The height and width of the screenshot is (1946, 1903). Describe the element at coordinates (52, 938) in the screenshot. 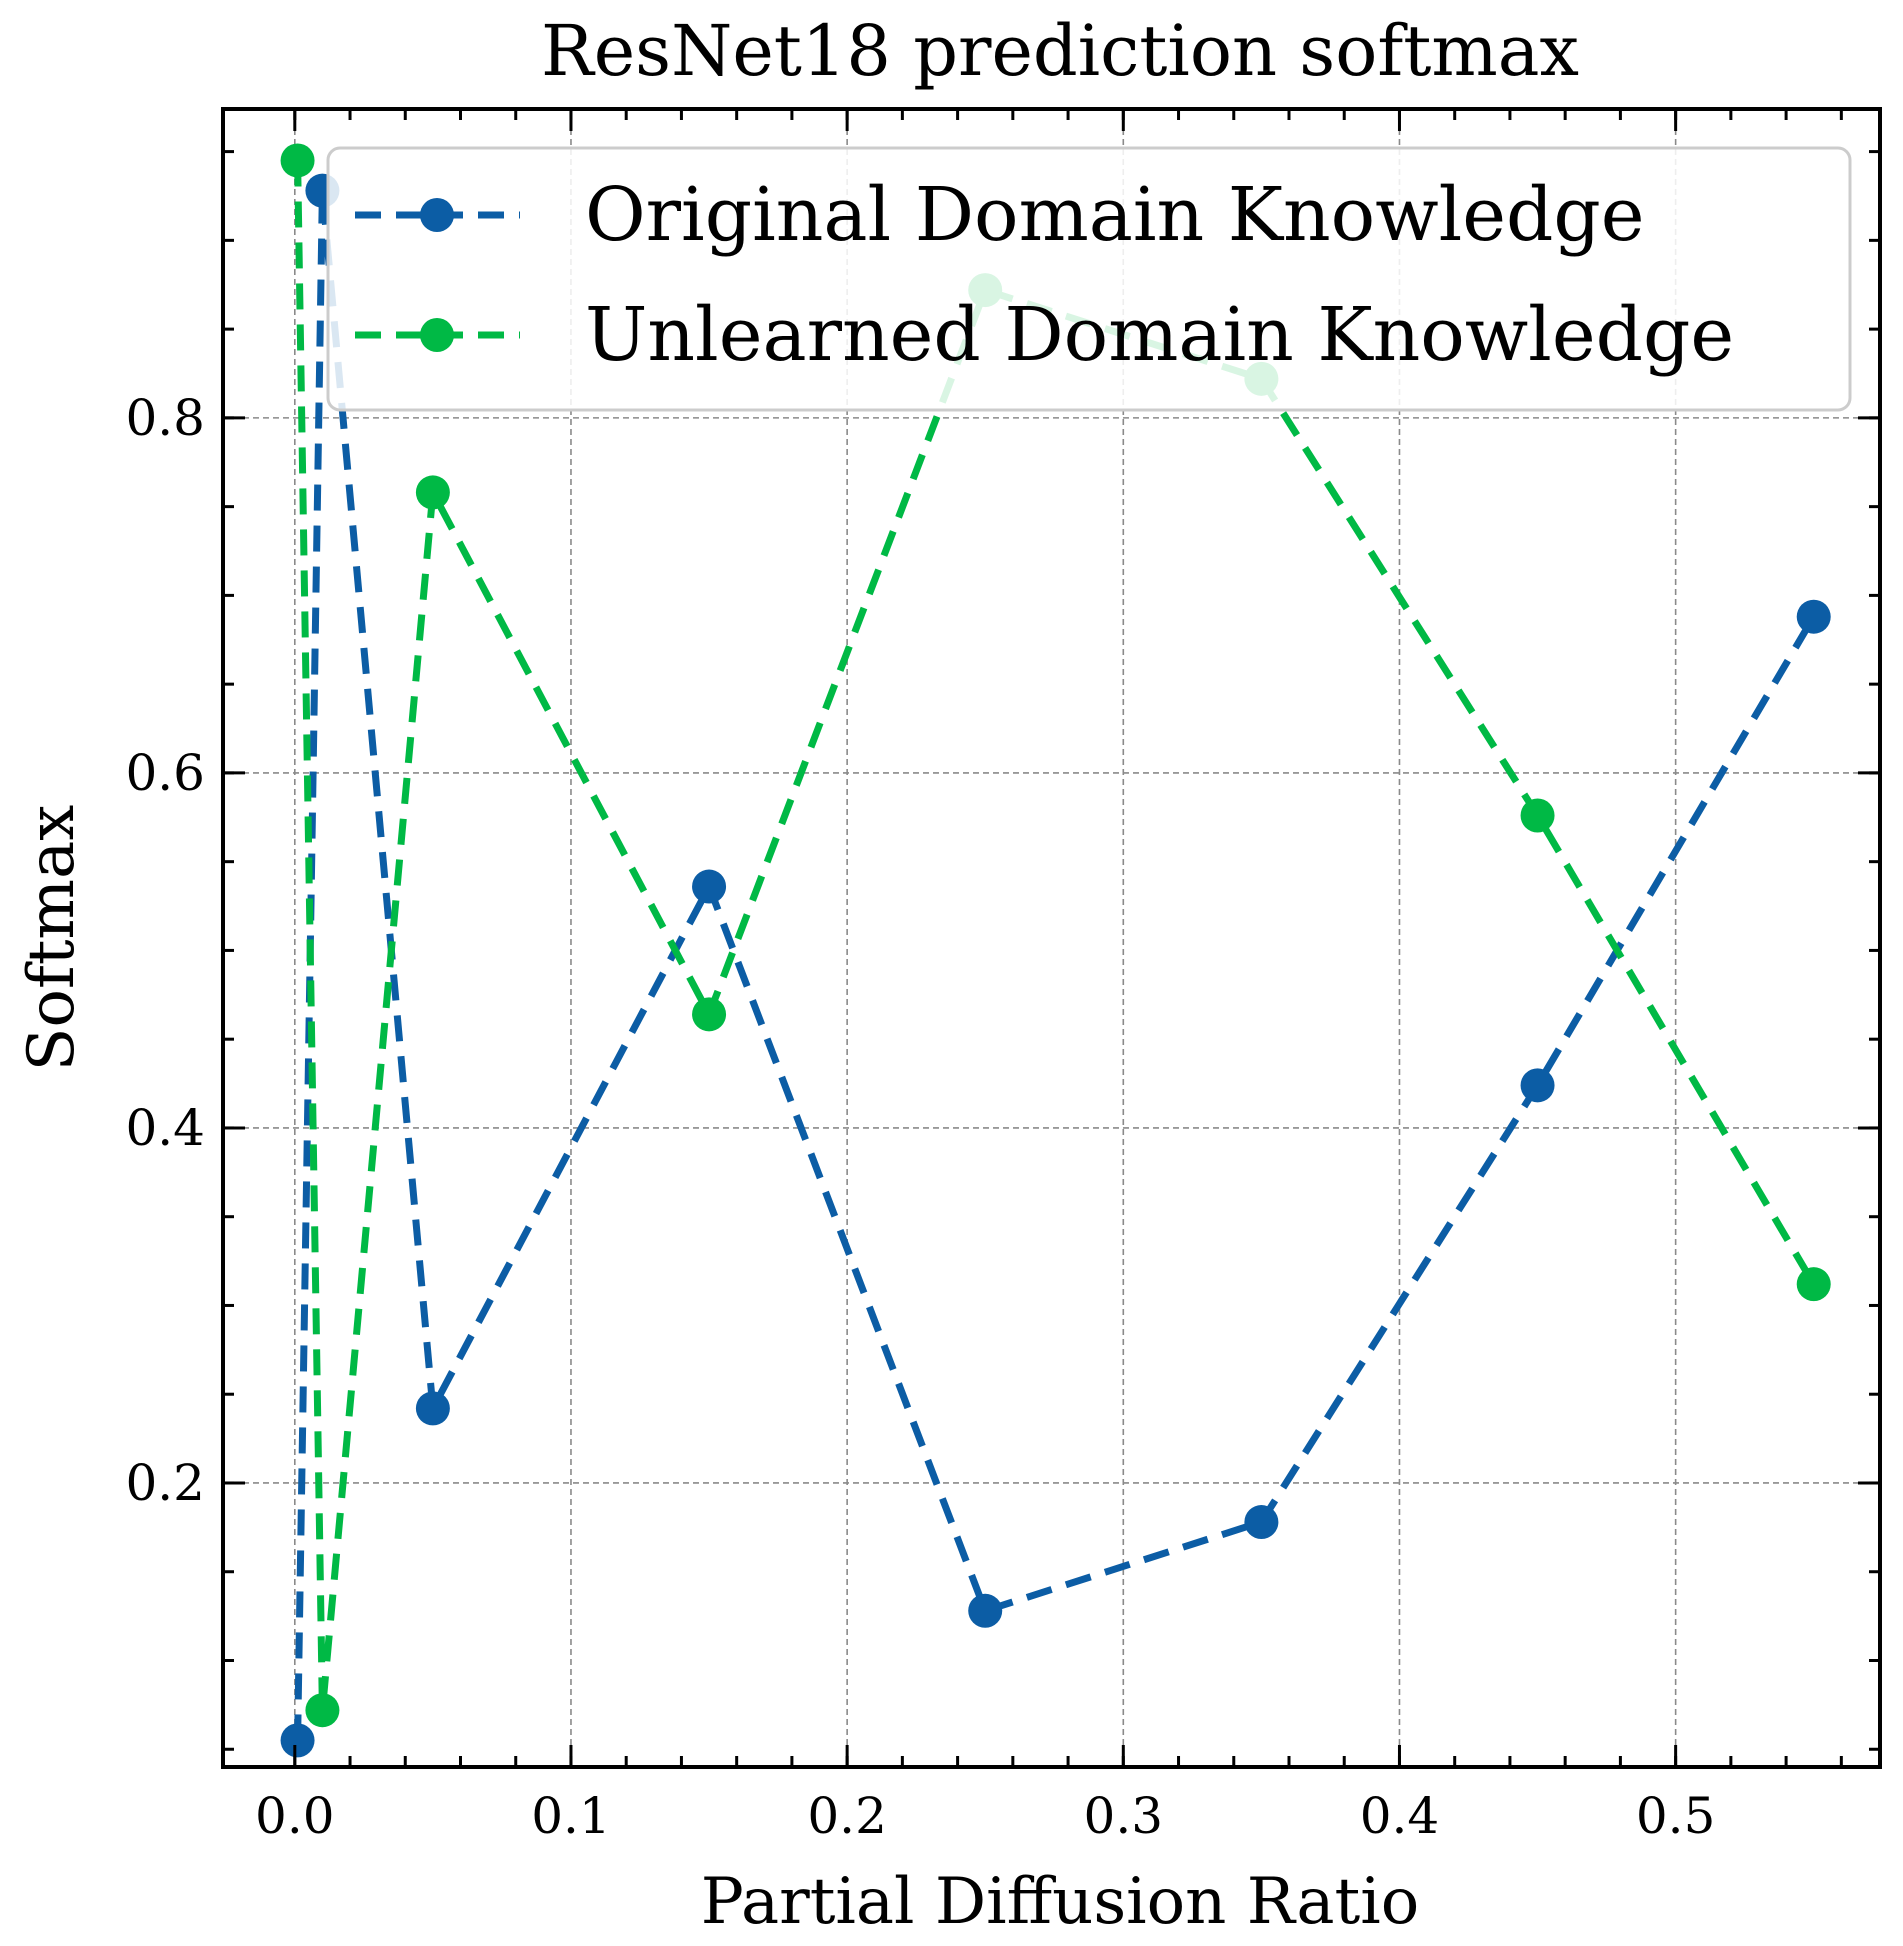

I see `y-axis-label: Softmax` at that location.